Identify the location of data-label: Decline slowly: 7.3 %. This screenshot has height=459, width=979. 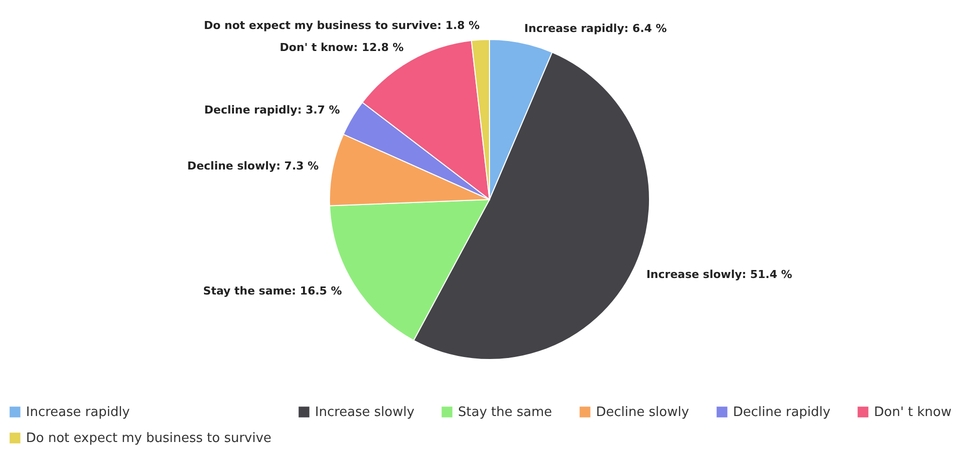
(253, 166).